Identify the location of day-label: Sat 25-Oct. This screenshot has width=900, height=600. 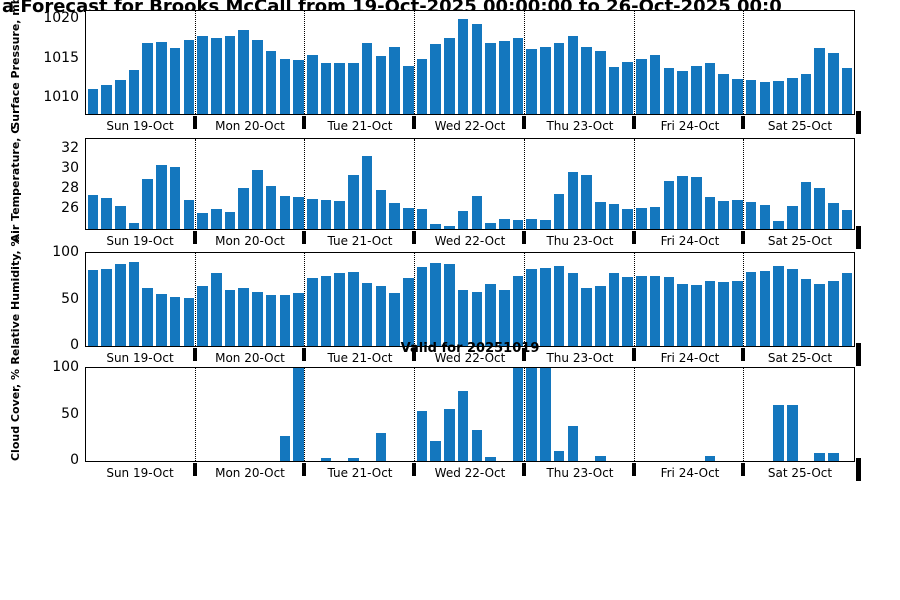
(800, 126).